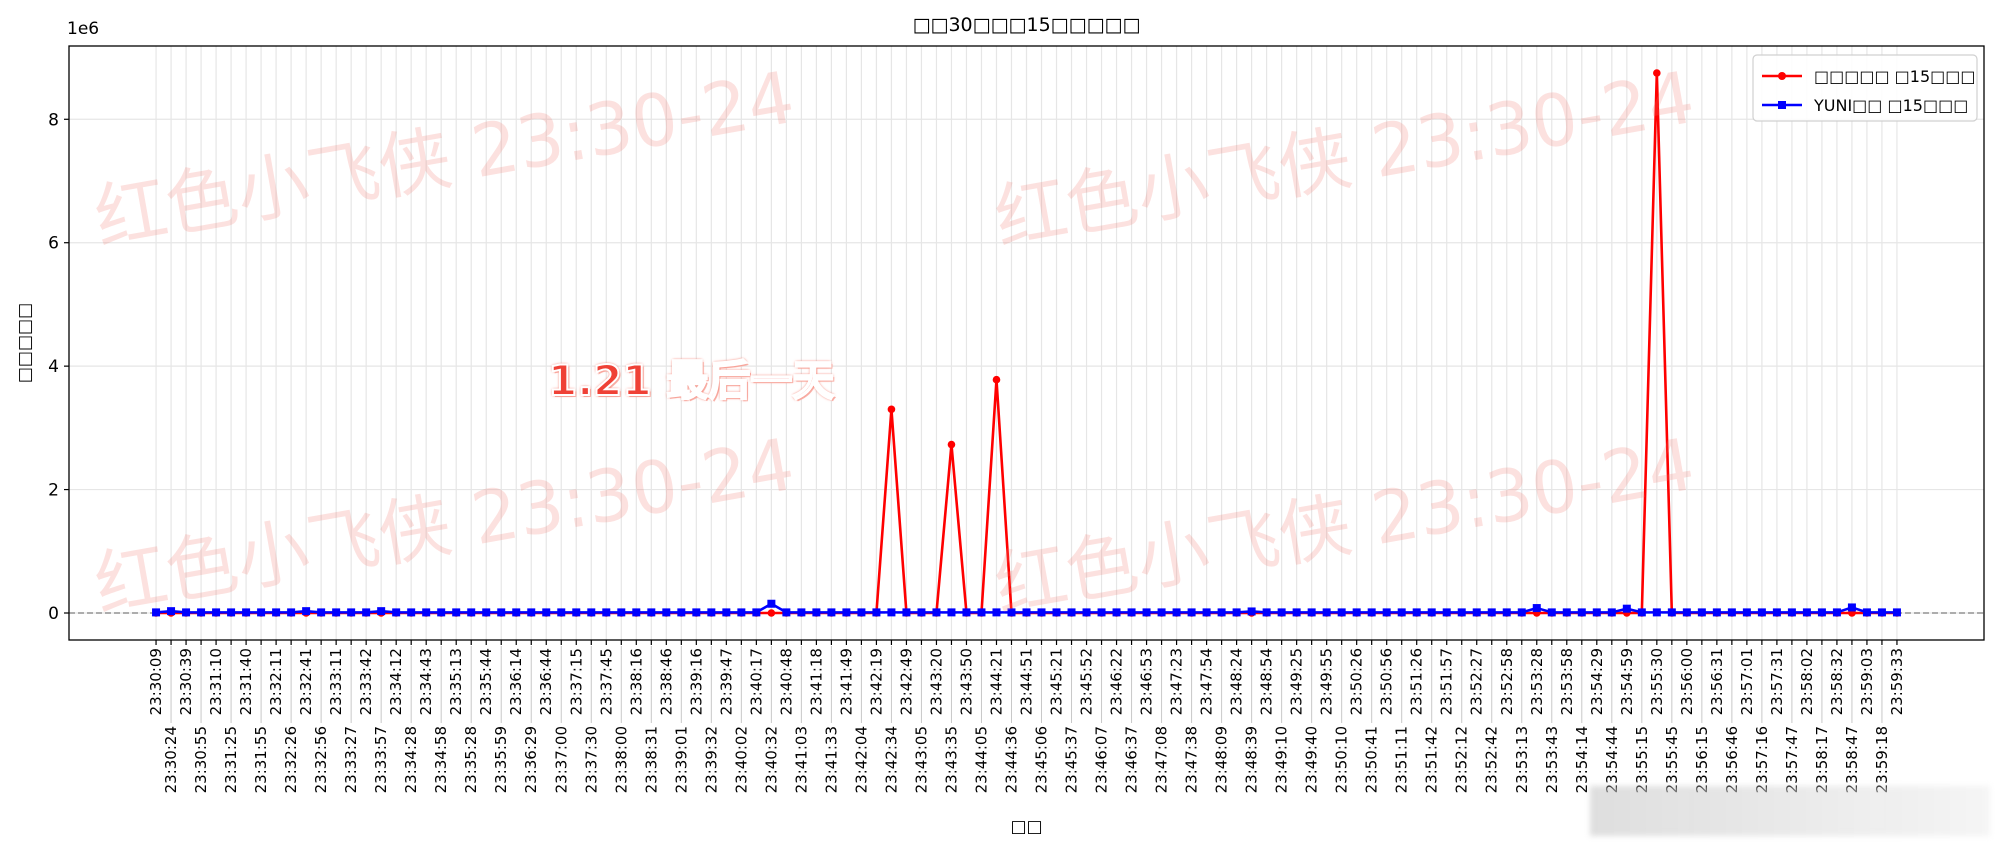  Describe the element at coordinates (486, 681) in the screenshot. I see `x-tick-label: 23:35:44` at that location.